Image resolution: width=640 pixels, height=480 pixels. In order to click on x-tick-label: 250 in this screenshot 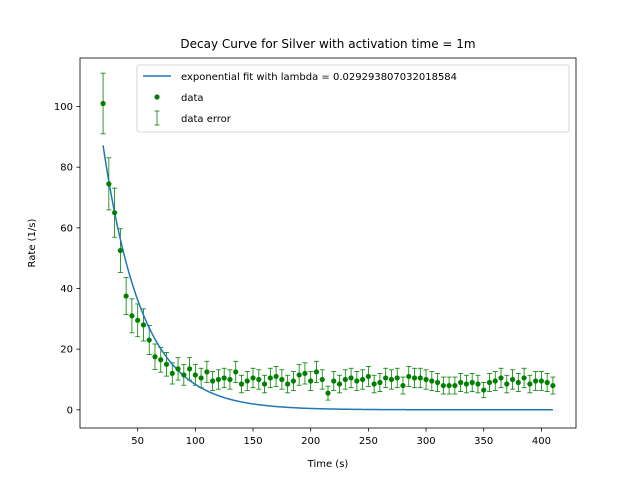, I will do `click(368, 441)`.